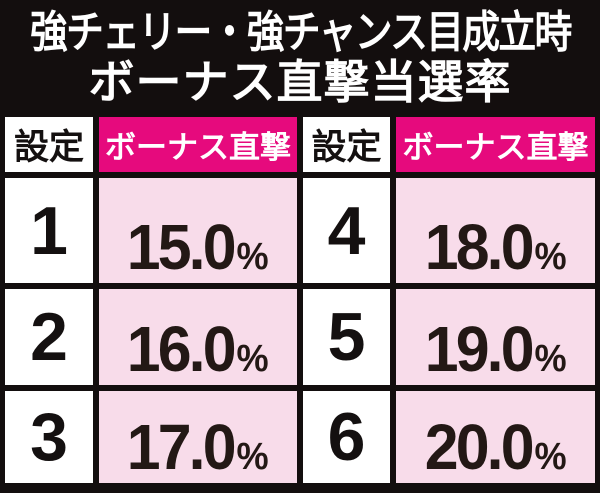 This screenshot has height=493, width=600. Describe the element at coordinates (182, 447) in the screenshot. I see `rate-value: 17.0` at that location.